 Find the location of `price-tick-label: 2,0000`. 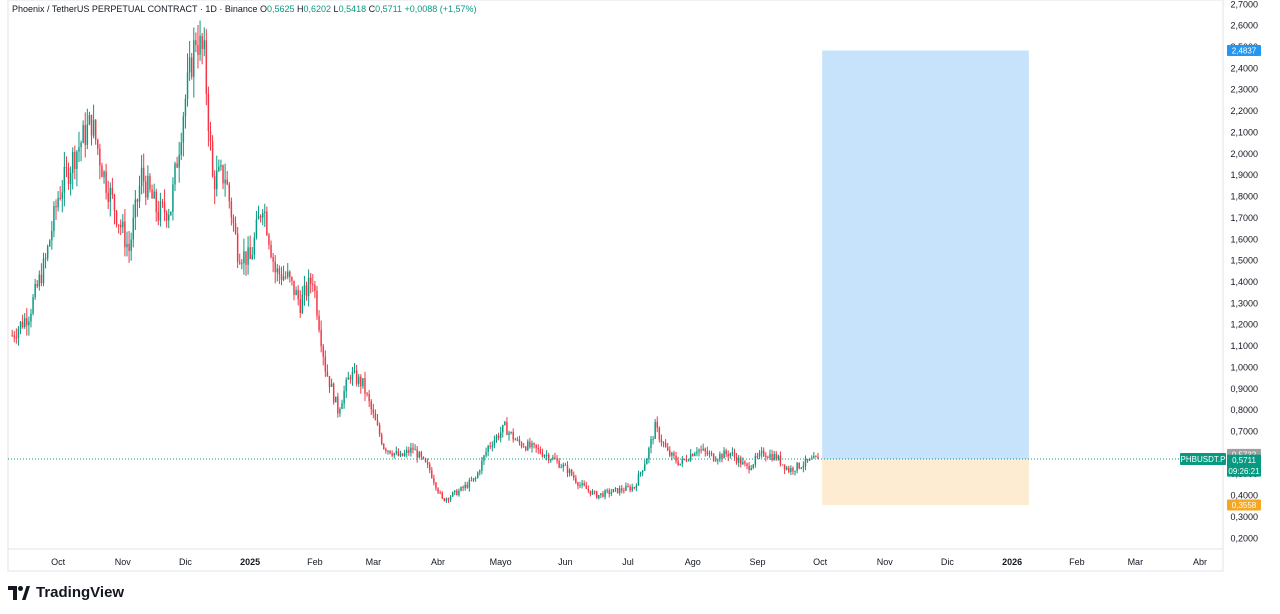

price-tick-label: 2,0000 is located at coordinates (1244, 154).